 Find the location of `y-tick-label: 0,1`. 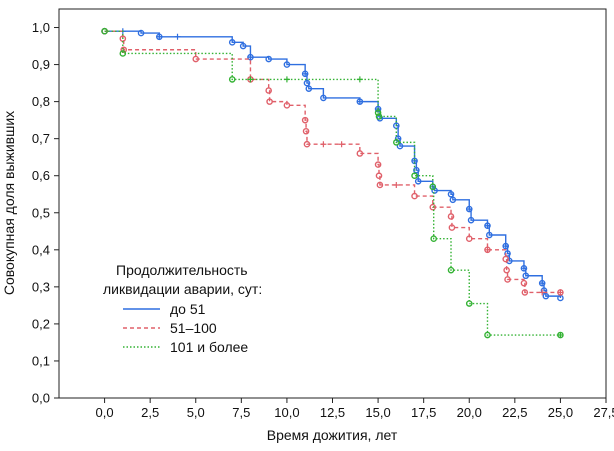

y-tick-label: 0,1 is located at coordinates (41, 360).